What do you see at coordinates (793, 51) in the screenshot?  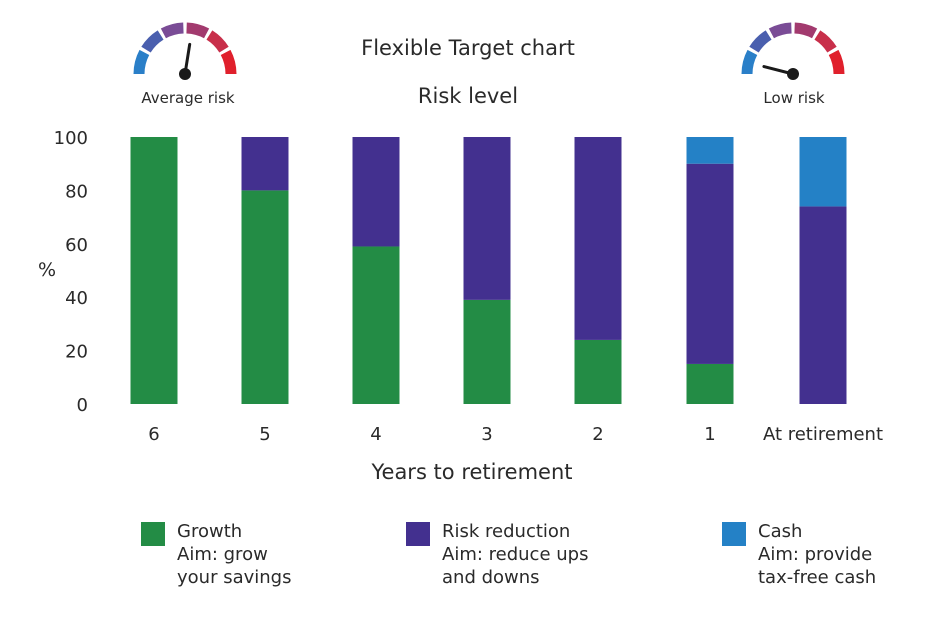 I see `risk-gauge-low-icon` at bounding box center [793, 51].